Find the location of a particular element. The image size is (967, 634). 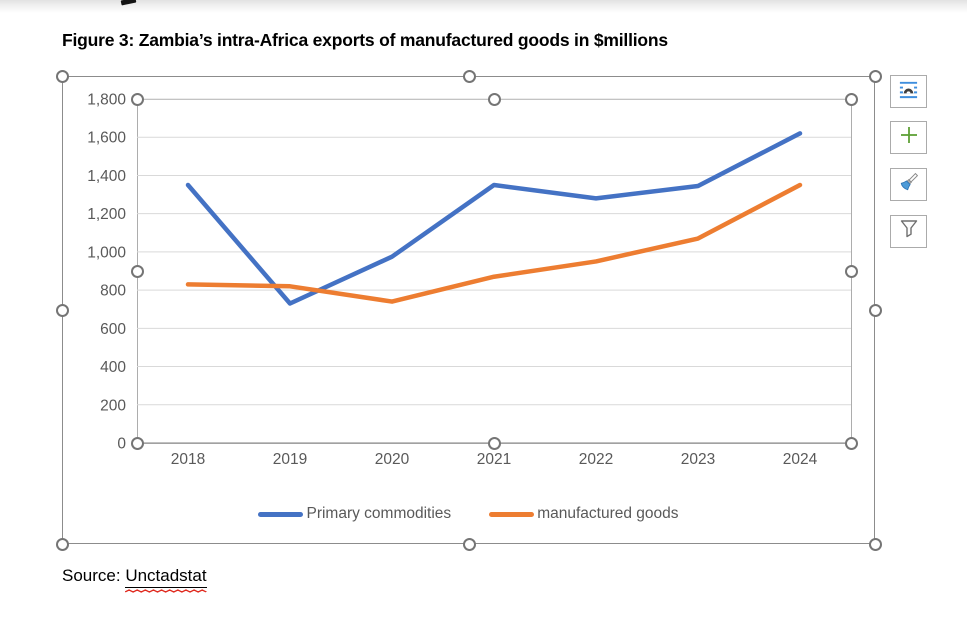

y-tick-label: 1,000 is located at coordinates (106, 252).